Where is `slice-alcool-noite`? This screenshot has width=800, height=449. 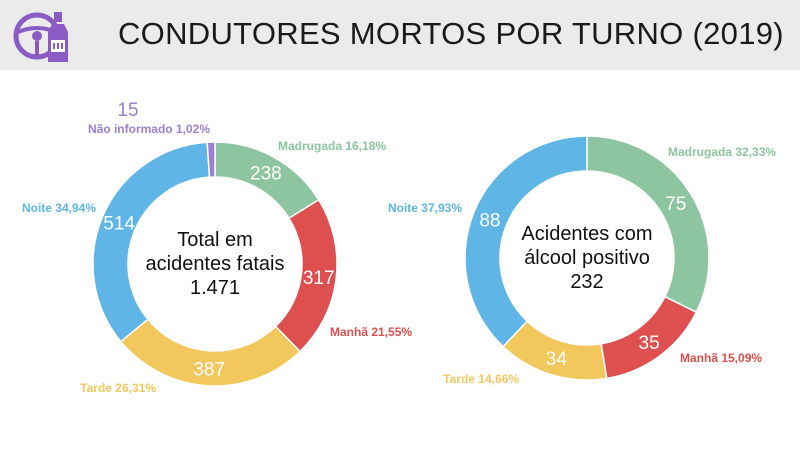
slice-alcool-noite is located at coordinates (526, 241).